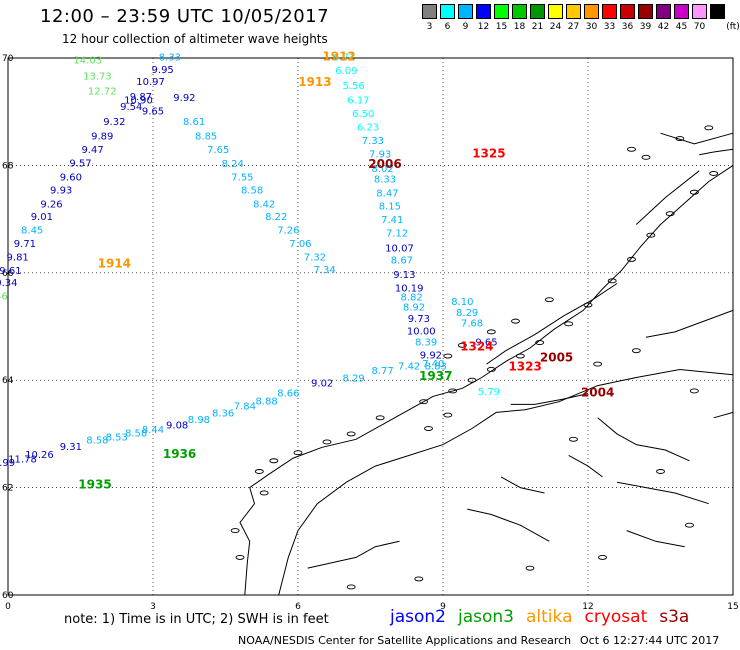  Describe the element at coordinates (353, 378) in the screenshot. I see `wave-height-label: 8.29` at that location.